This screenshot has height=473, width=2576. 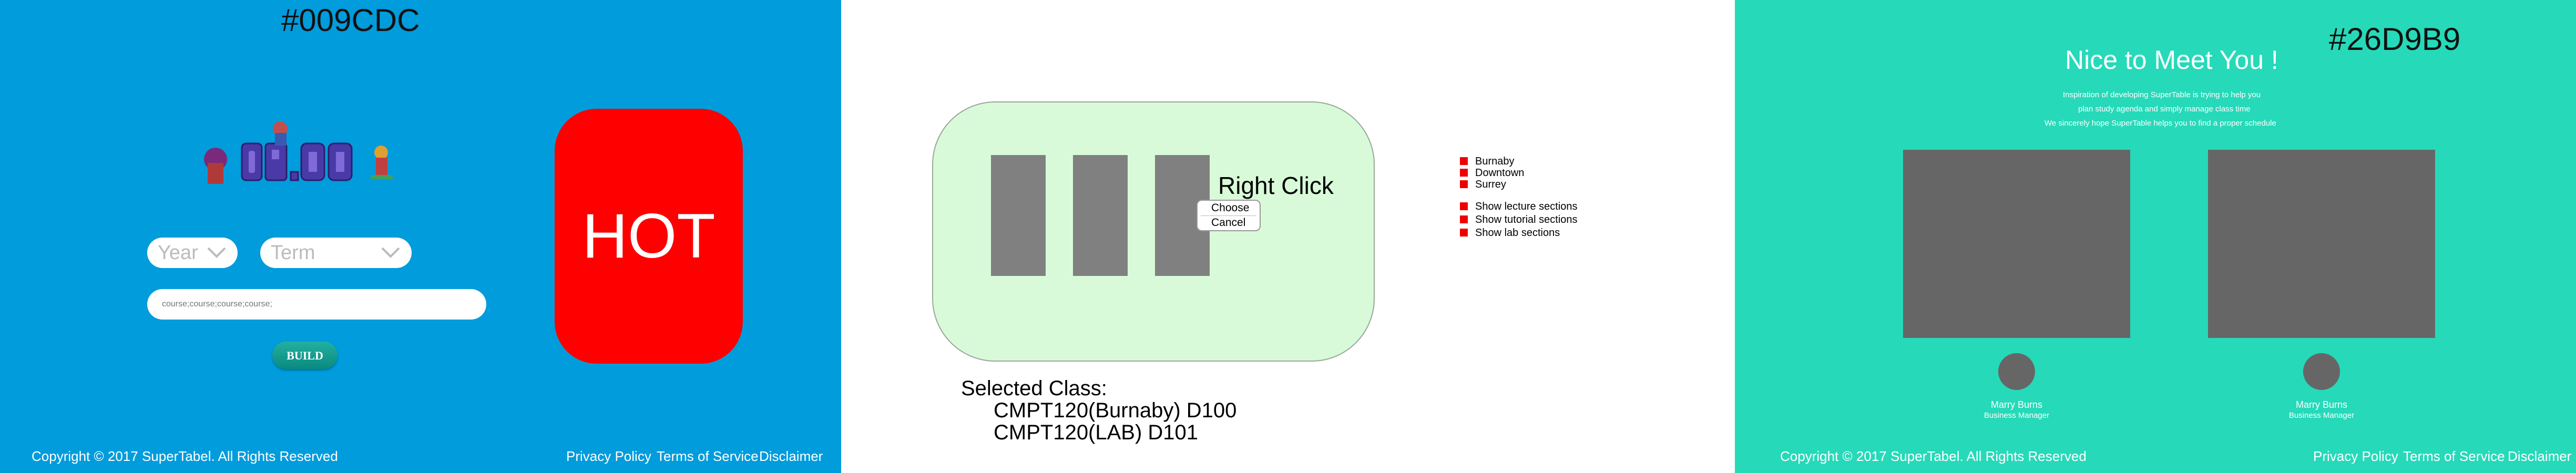 What do you see at coordinates (2395, 39) in the screenshot?
I see `color-code-label: #26D9B9` at bounding box center [2395, 39].